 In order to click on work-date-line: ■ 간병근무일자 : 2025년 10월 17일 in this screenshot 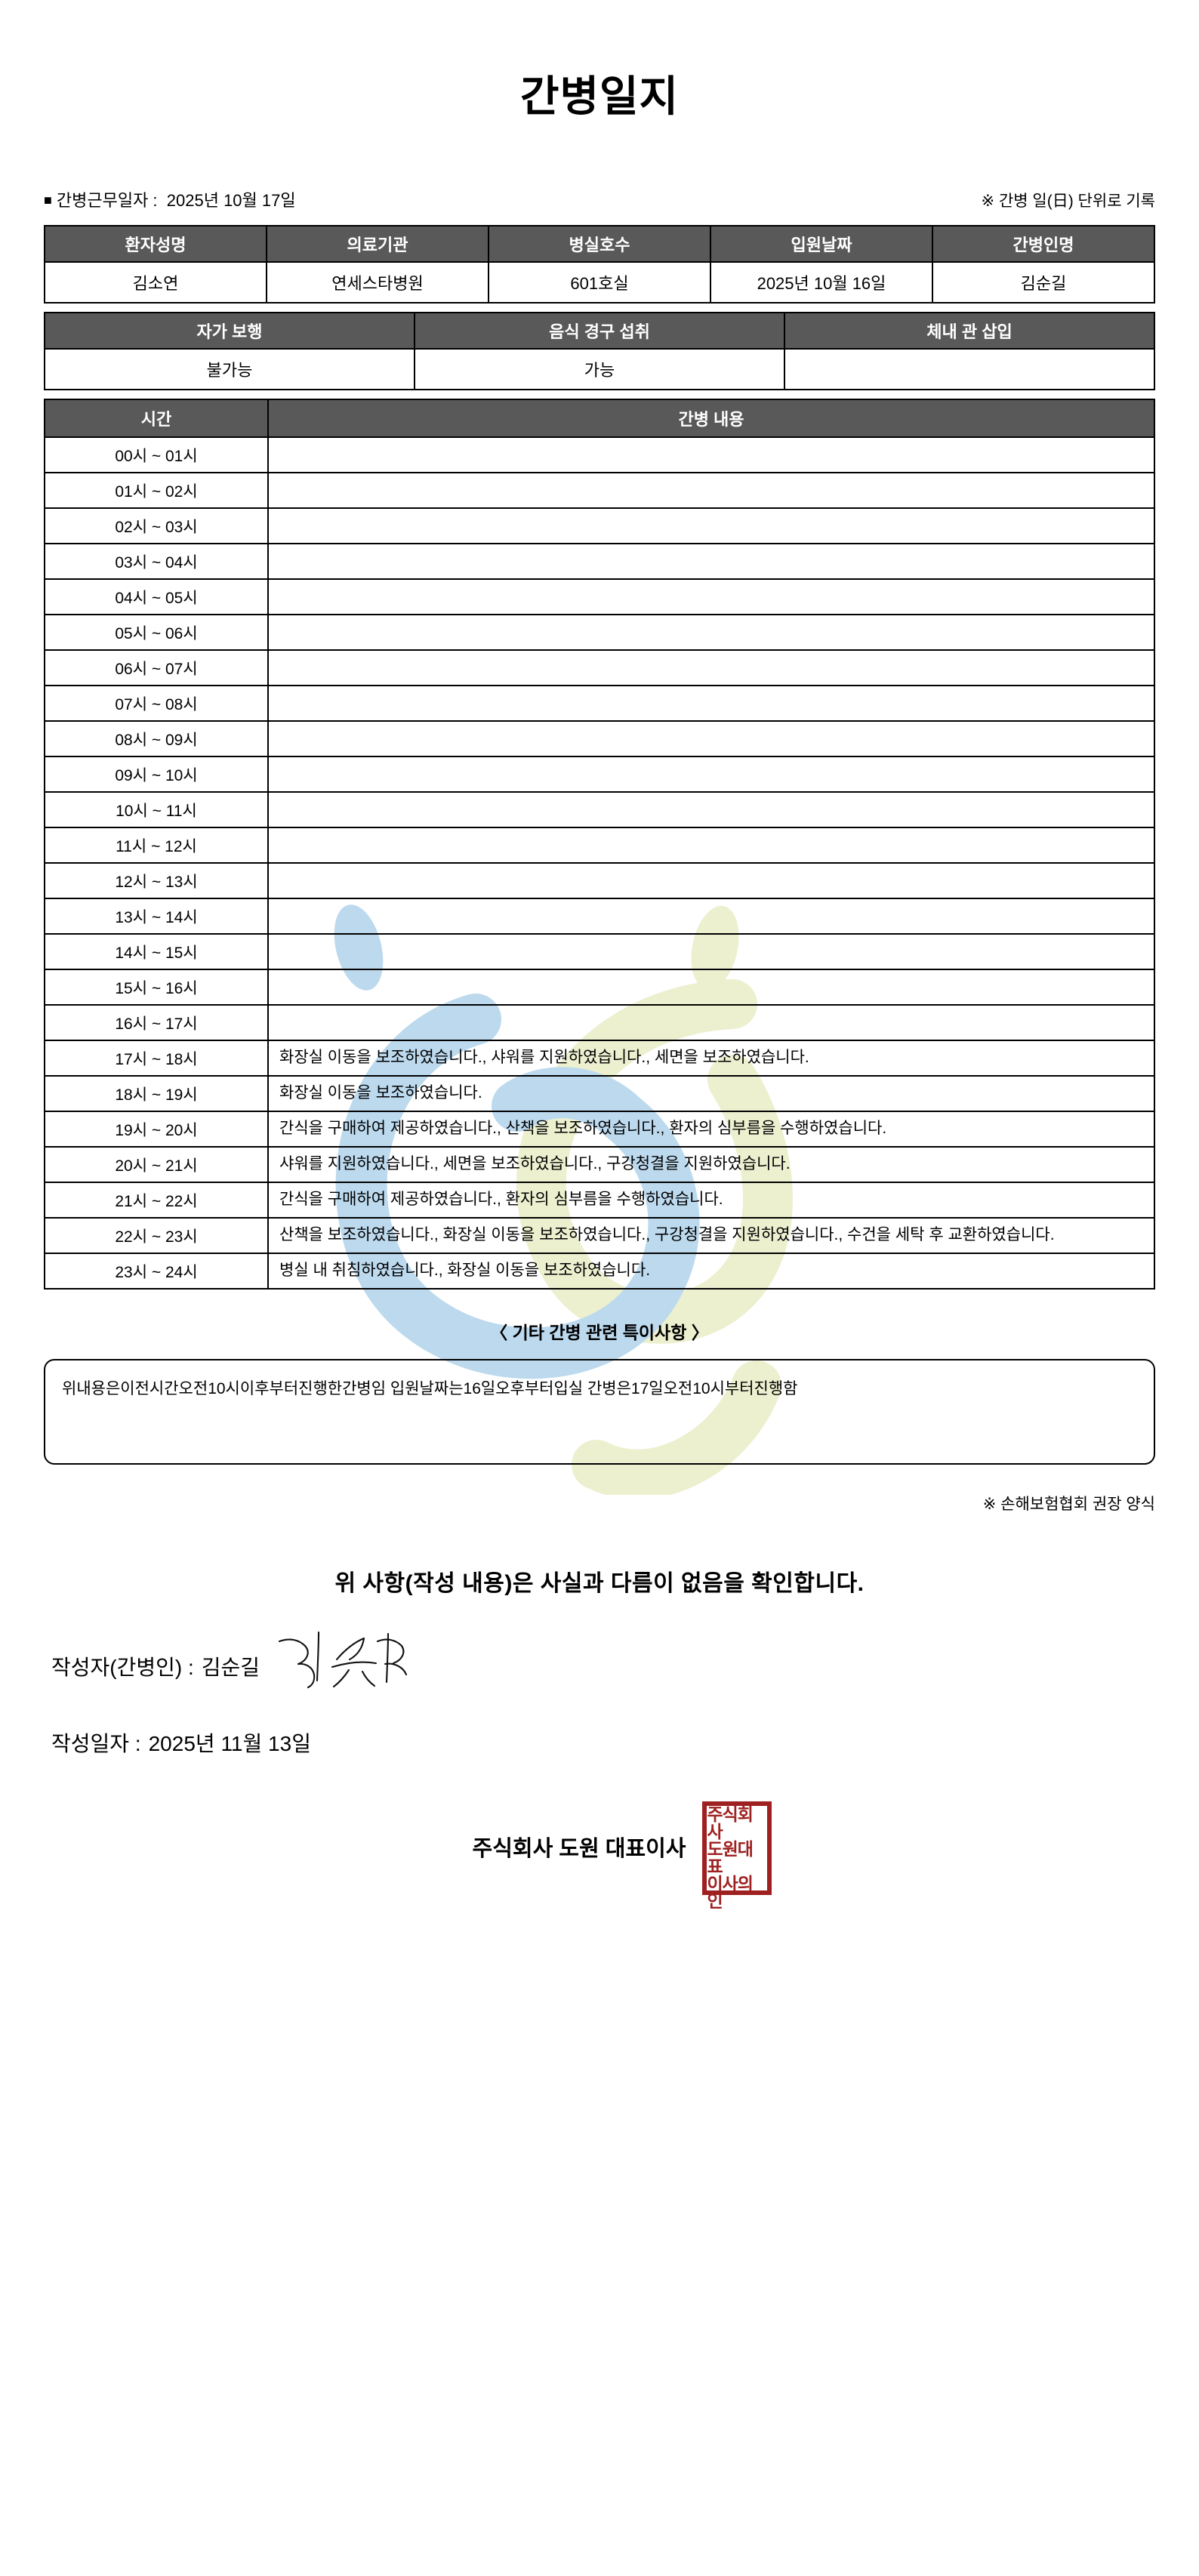, I will do `click(170, 199)`.